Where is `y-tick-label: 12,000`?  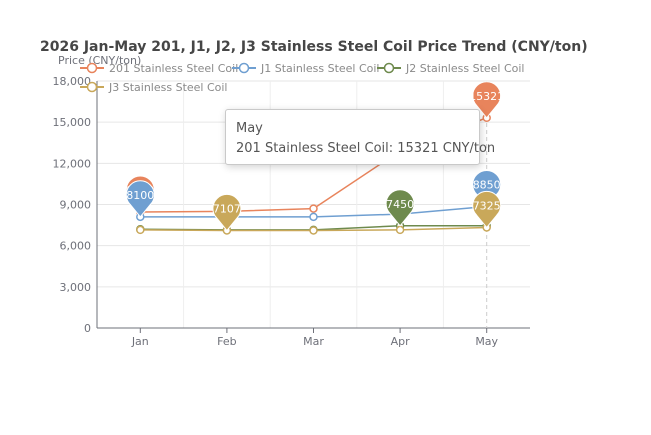
y-tick-label: 12,000 is located at coordinates (72, 163).